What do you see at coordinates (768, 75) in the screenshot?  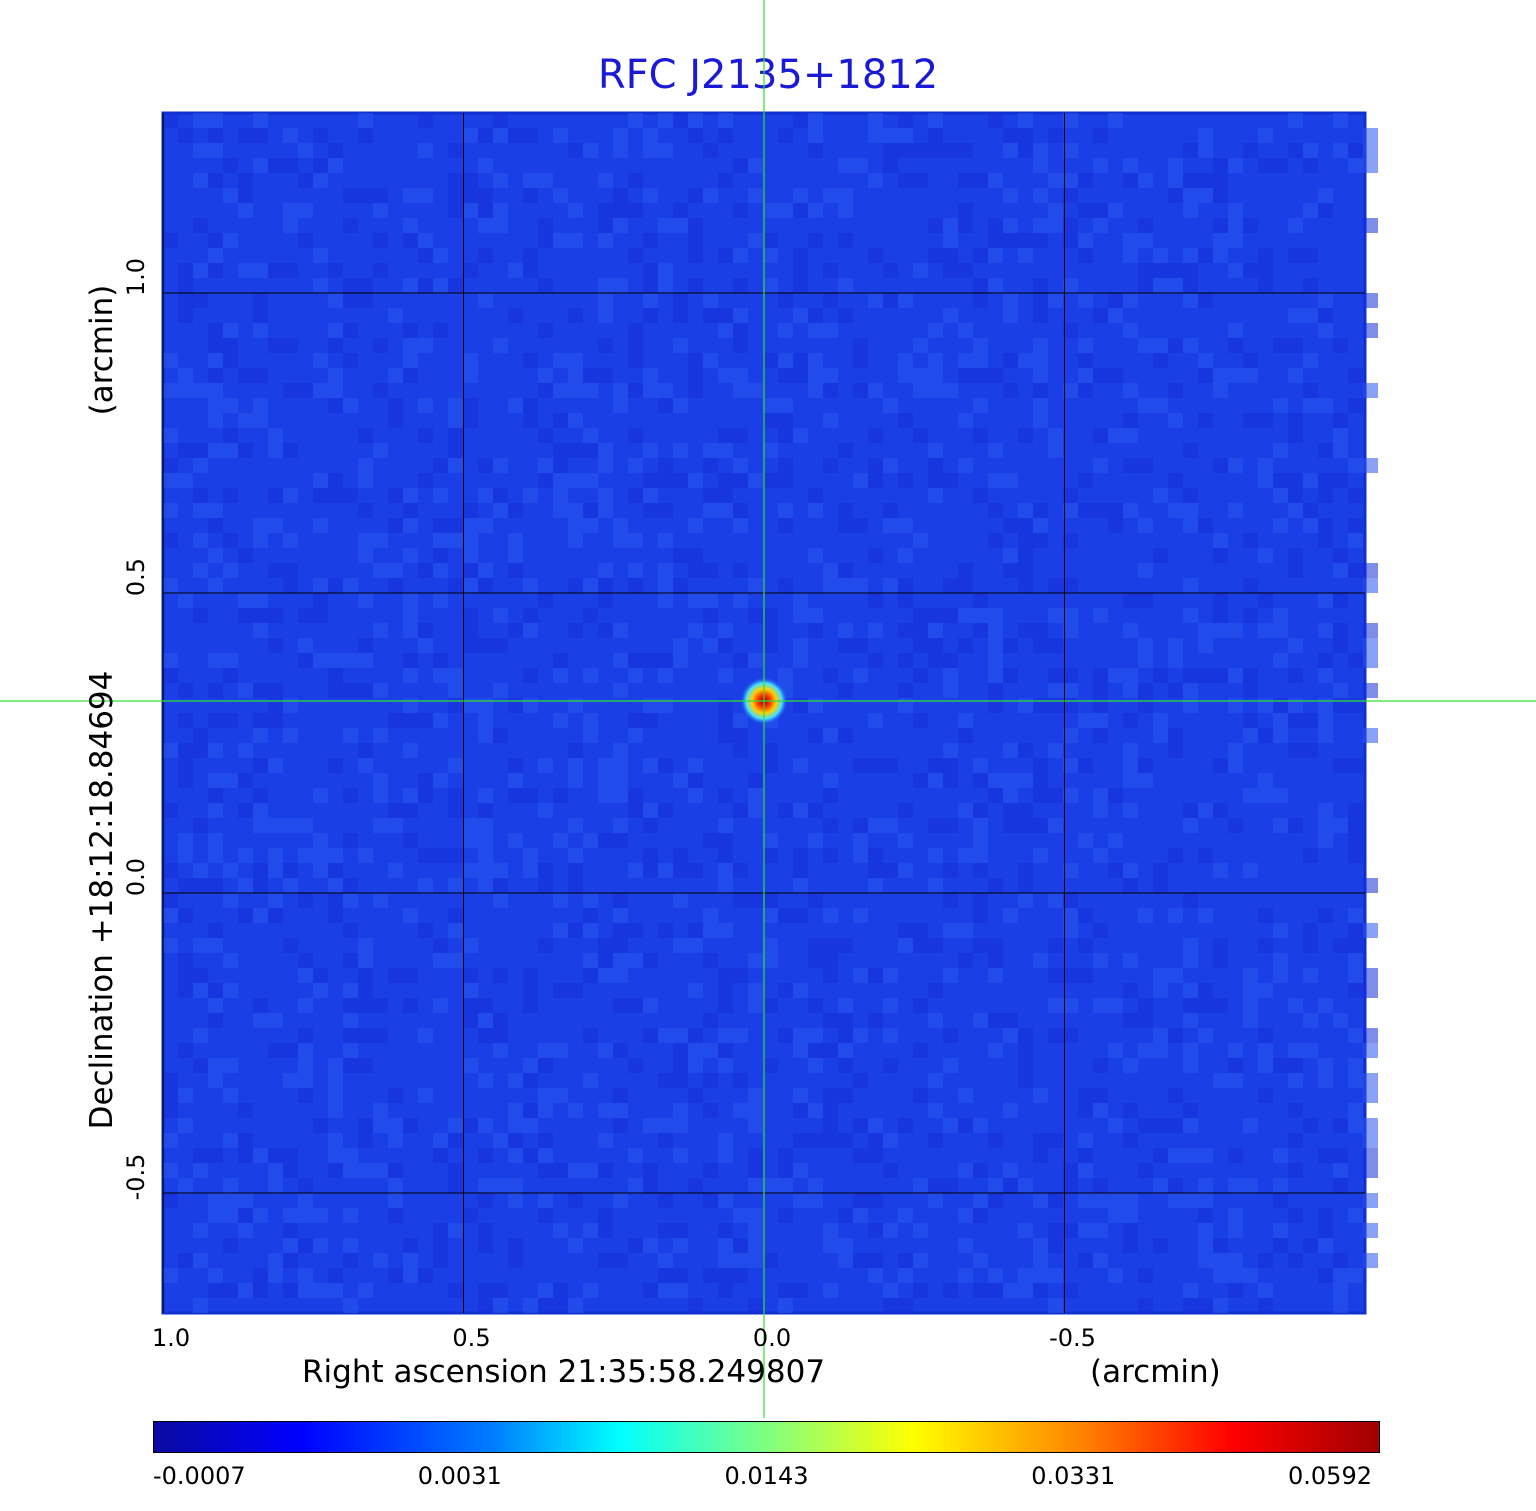 I see `chart-title: RFC J2135+1812` at bounding box center [768, 75].